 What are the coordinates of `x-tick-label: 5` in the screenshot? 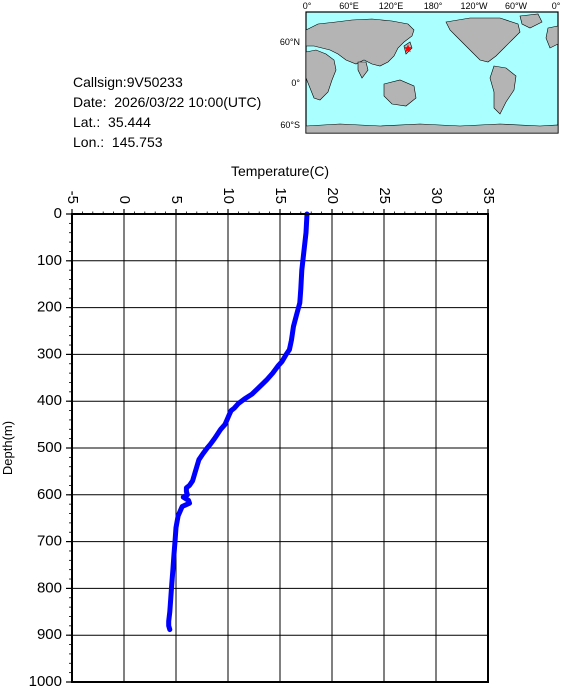 It's located at (176, 200).